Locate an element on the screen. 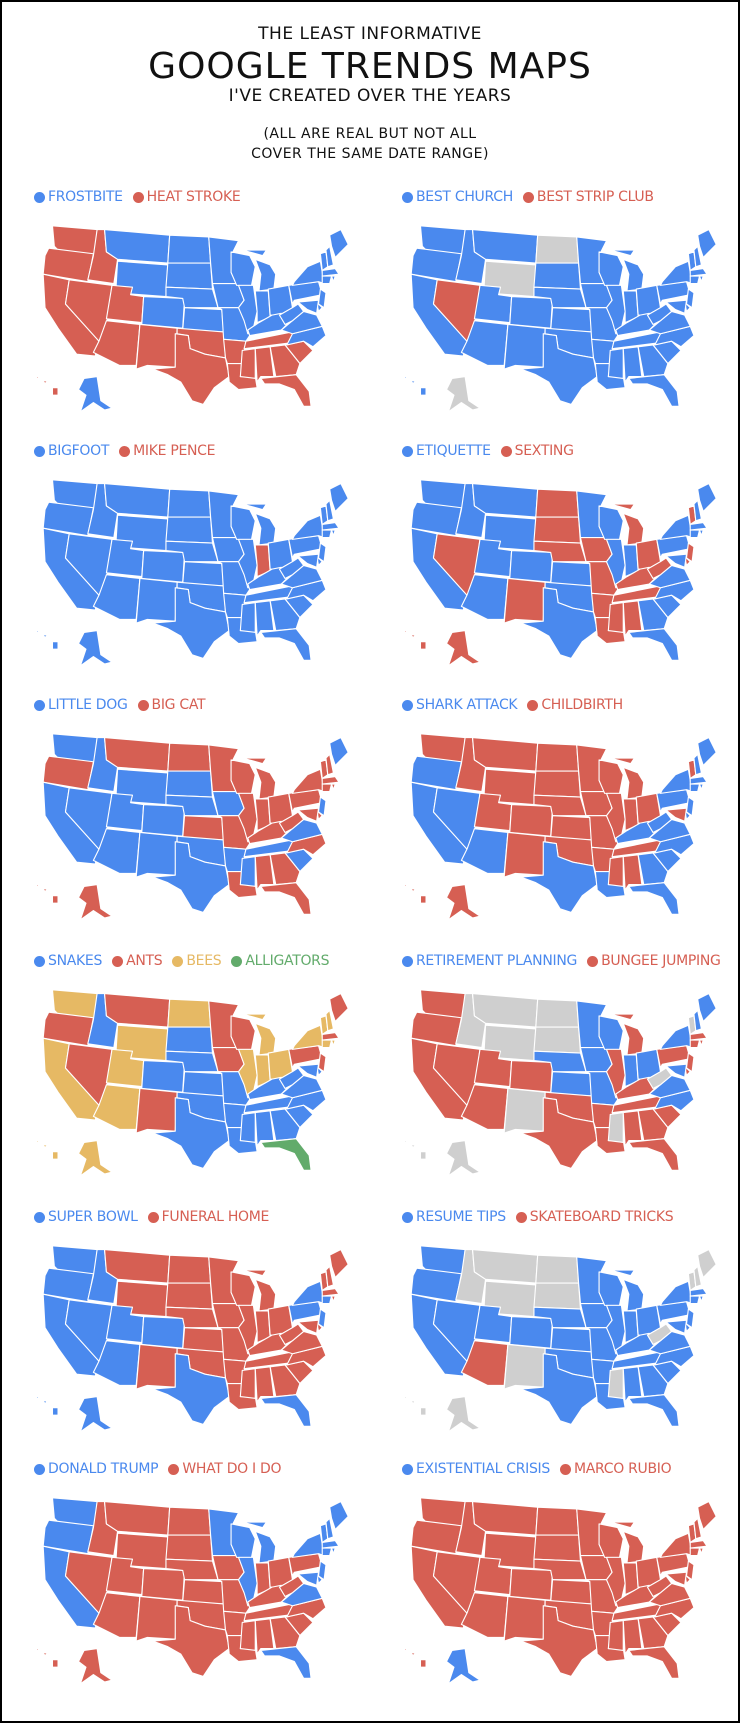 The image size is (740, 1723). map-legend: EXISTENTIAL CRISIS MARCO RUBIO is located at coordinates (537, 1469).